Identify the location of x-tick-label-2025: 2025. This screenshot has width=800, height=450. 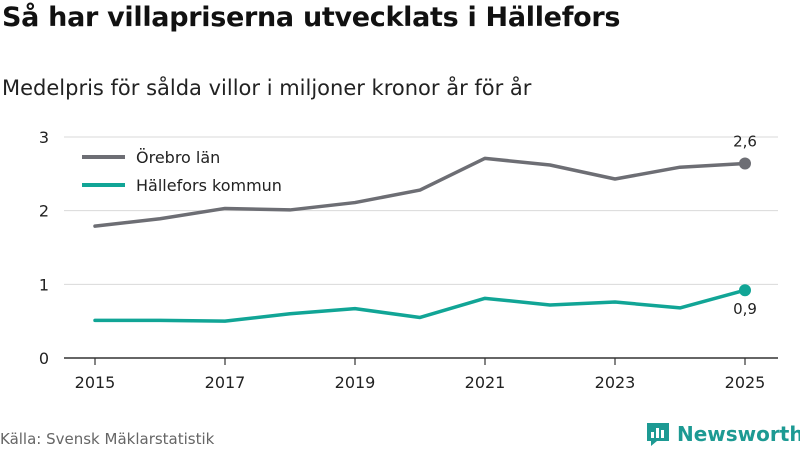
(745, 382).